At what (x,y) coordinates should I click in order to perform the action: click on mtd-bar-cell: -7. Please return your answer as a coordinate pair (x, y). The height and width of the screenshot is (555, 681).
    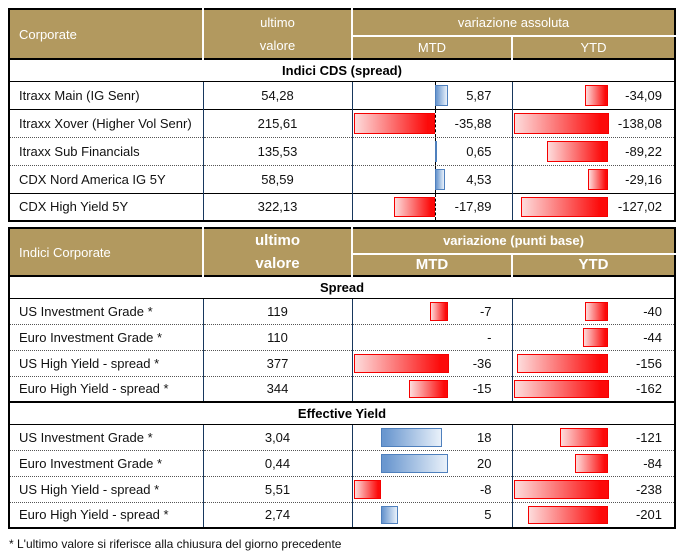
    Looking at the image, I should click on (432, 311).